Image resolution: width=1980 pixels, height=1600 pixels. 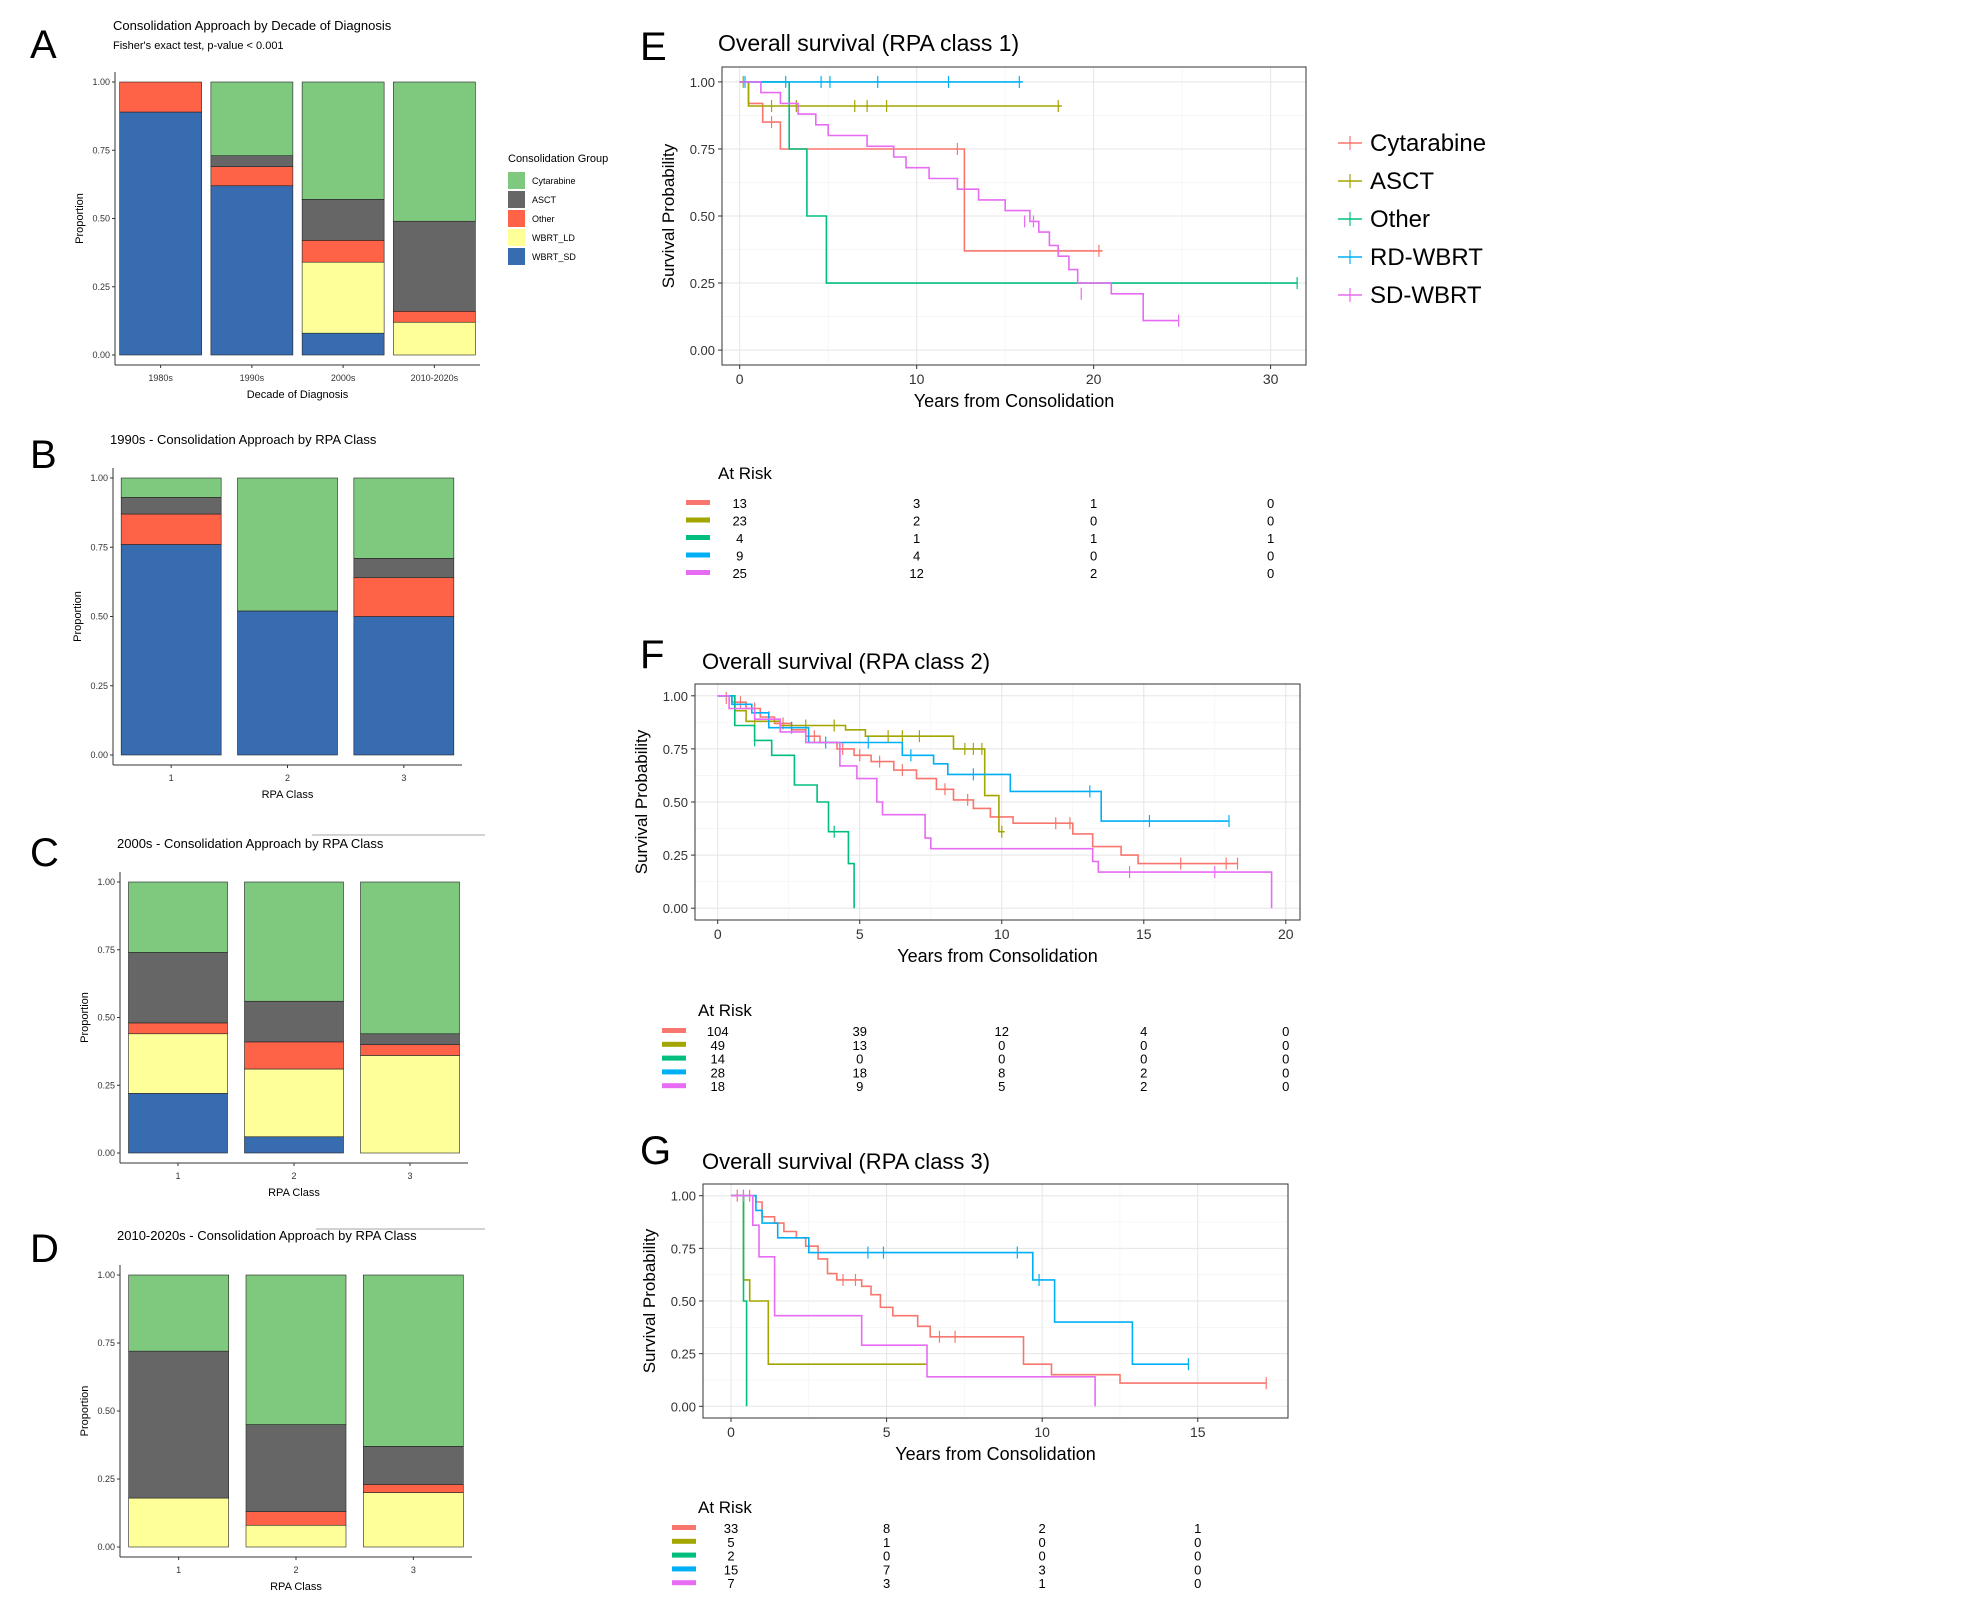 What do you see at coordinates (717, 1072) in the screenshot?
I see `risk-count: 28` at bounding box center [717, 1072].